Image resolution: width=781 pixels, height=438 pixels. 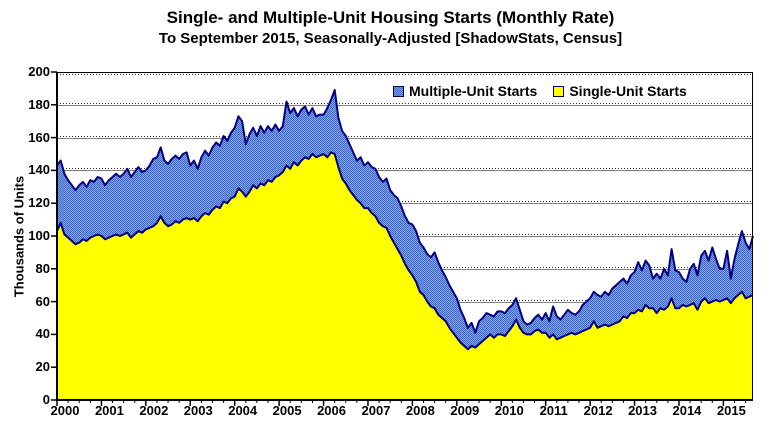 I want to click on y-tick-label: 60, so click(x=42, y=301).